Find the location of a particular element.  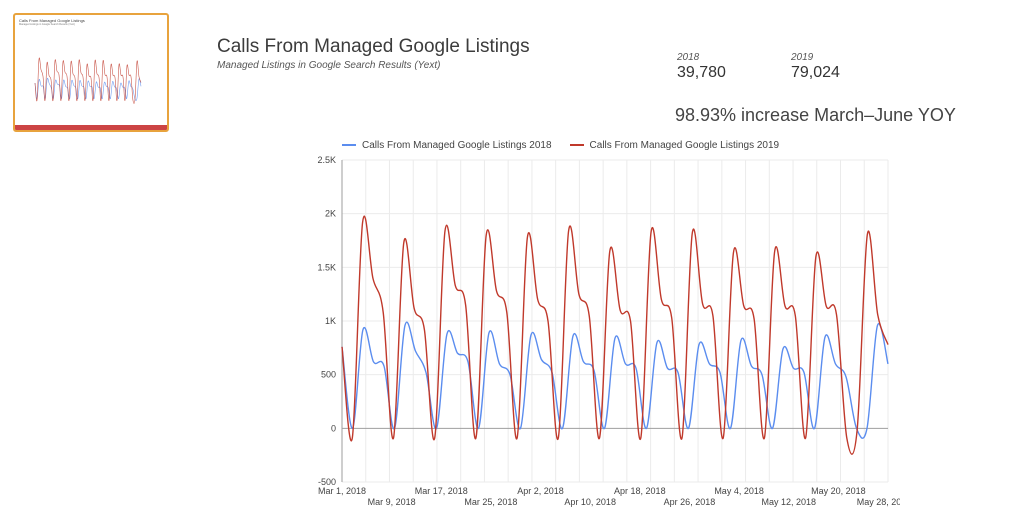

thumbnail-chart is located at coordinates (88, 80).